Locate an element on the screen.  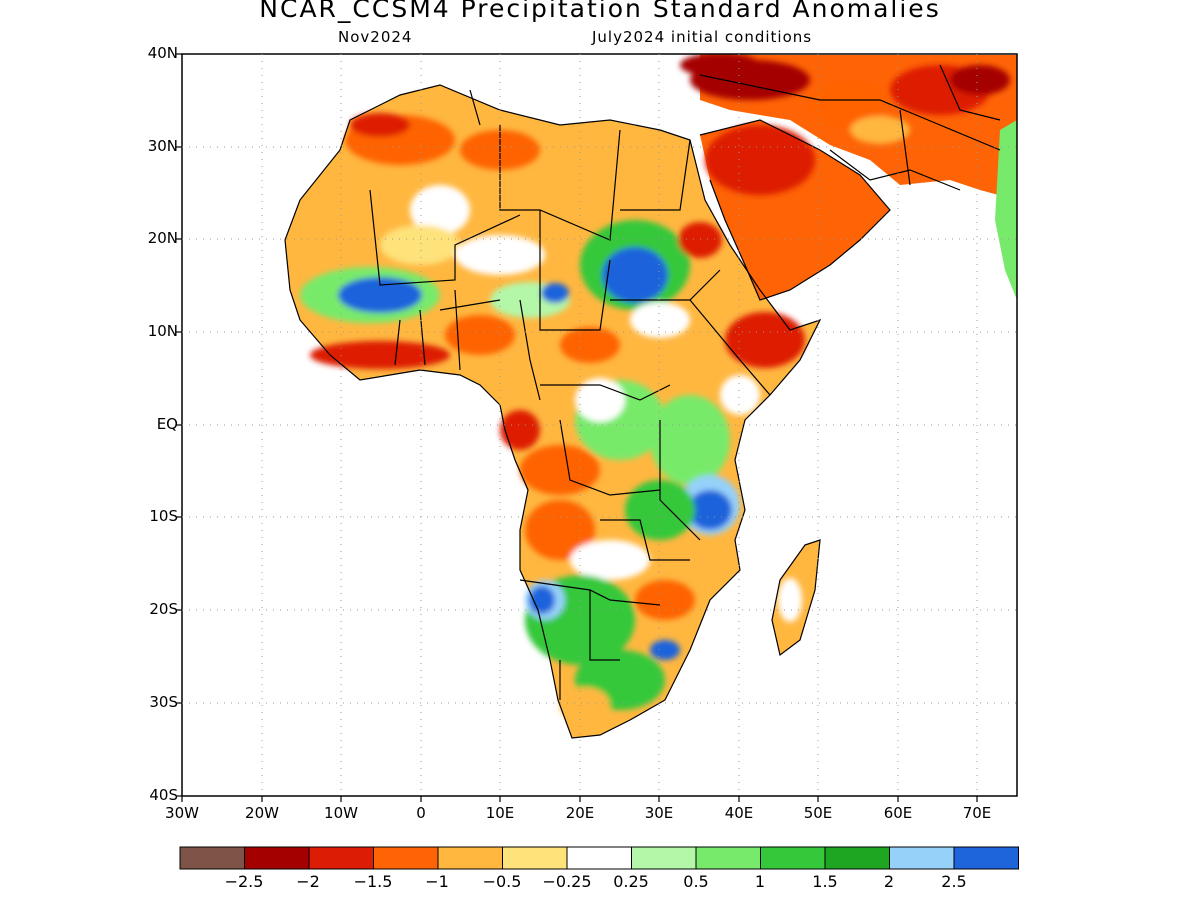
initial-conditions: July2024 initial conditions is located at coordinates (702, 37).